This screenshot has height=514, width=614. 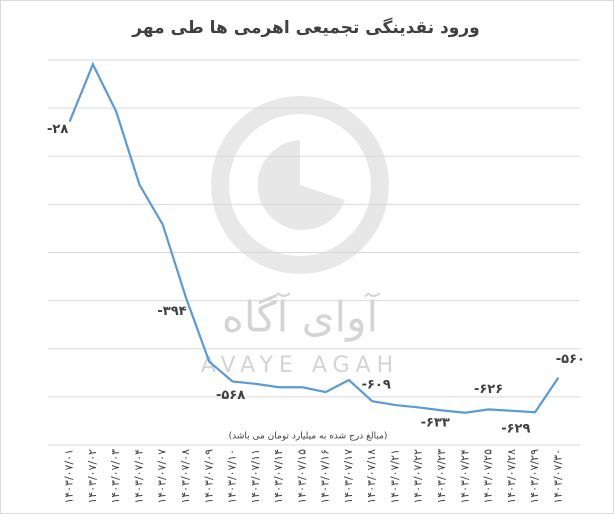 I want to click on data-label: -۲۸, so click(x=57, y=129).